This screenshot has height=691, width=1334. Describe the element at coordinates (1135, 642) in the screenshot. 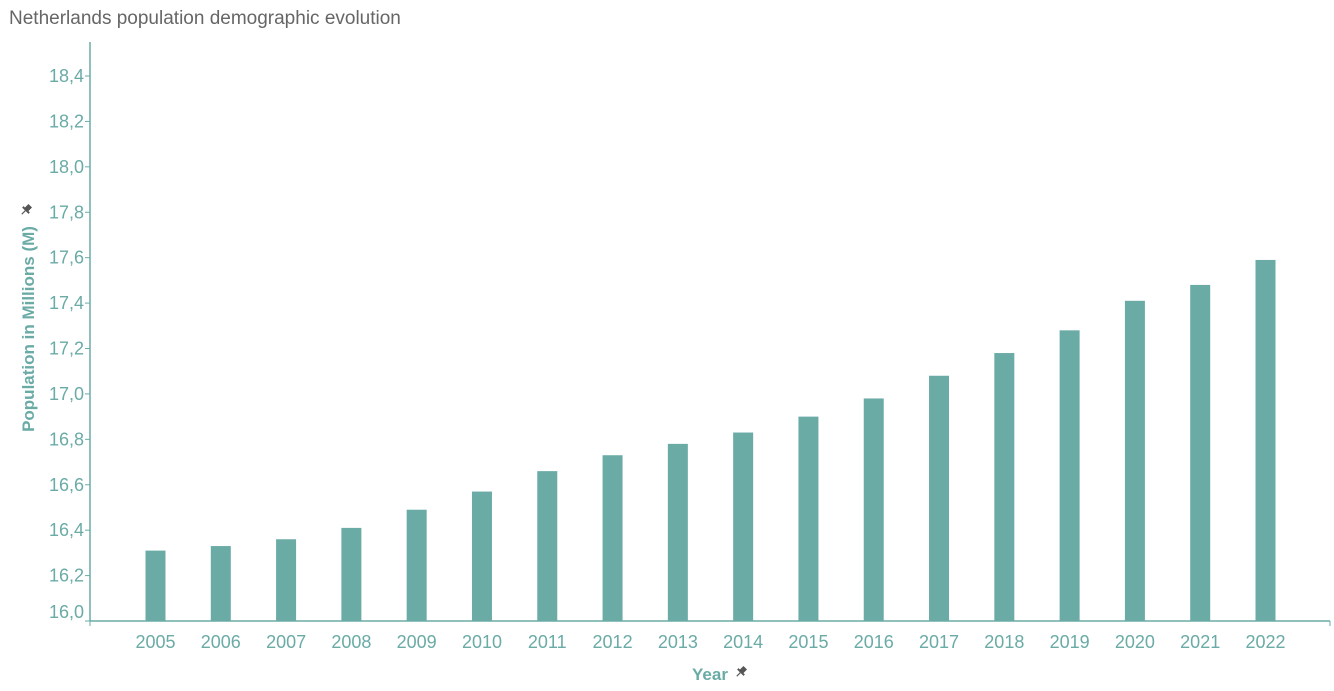

I see `x-tick-label: 2020` at that location.